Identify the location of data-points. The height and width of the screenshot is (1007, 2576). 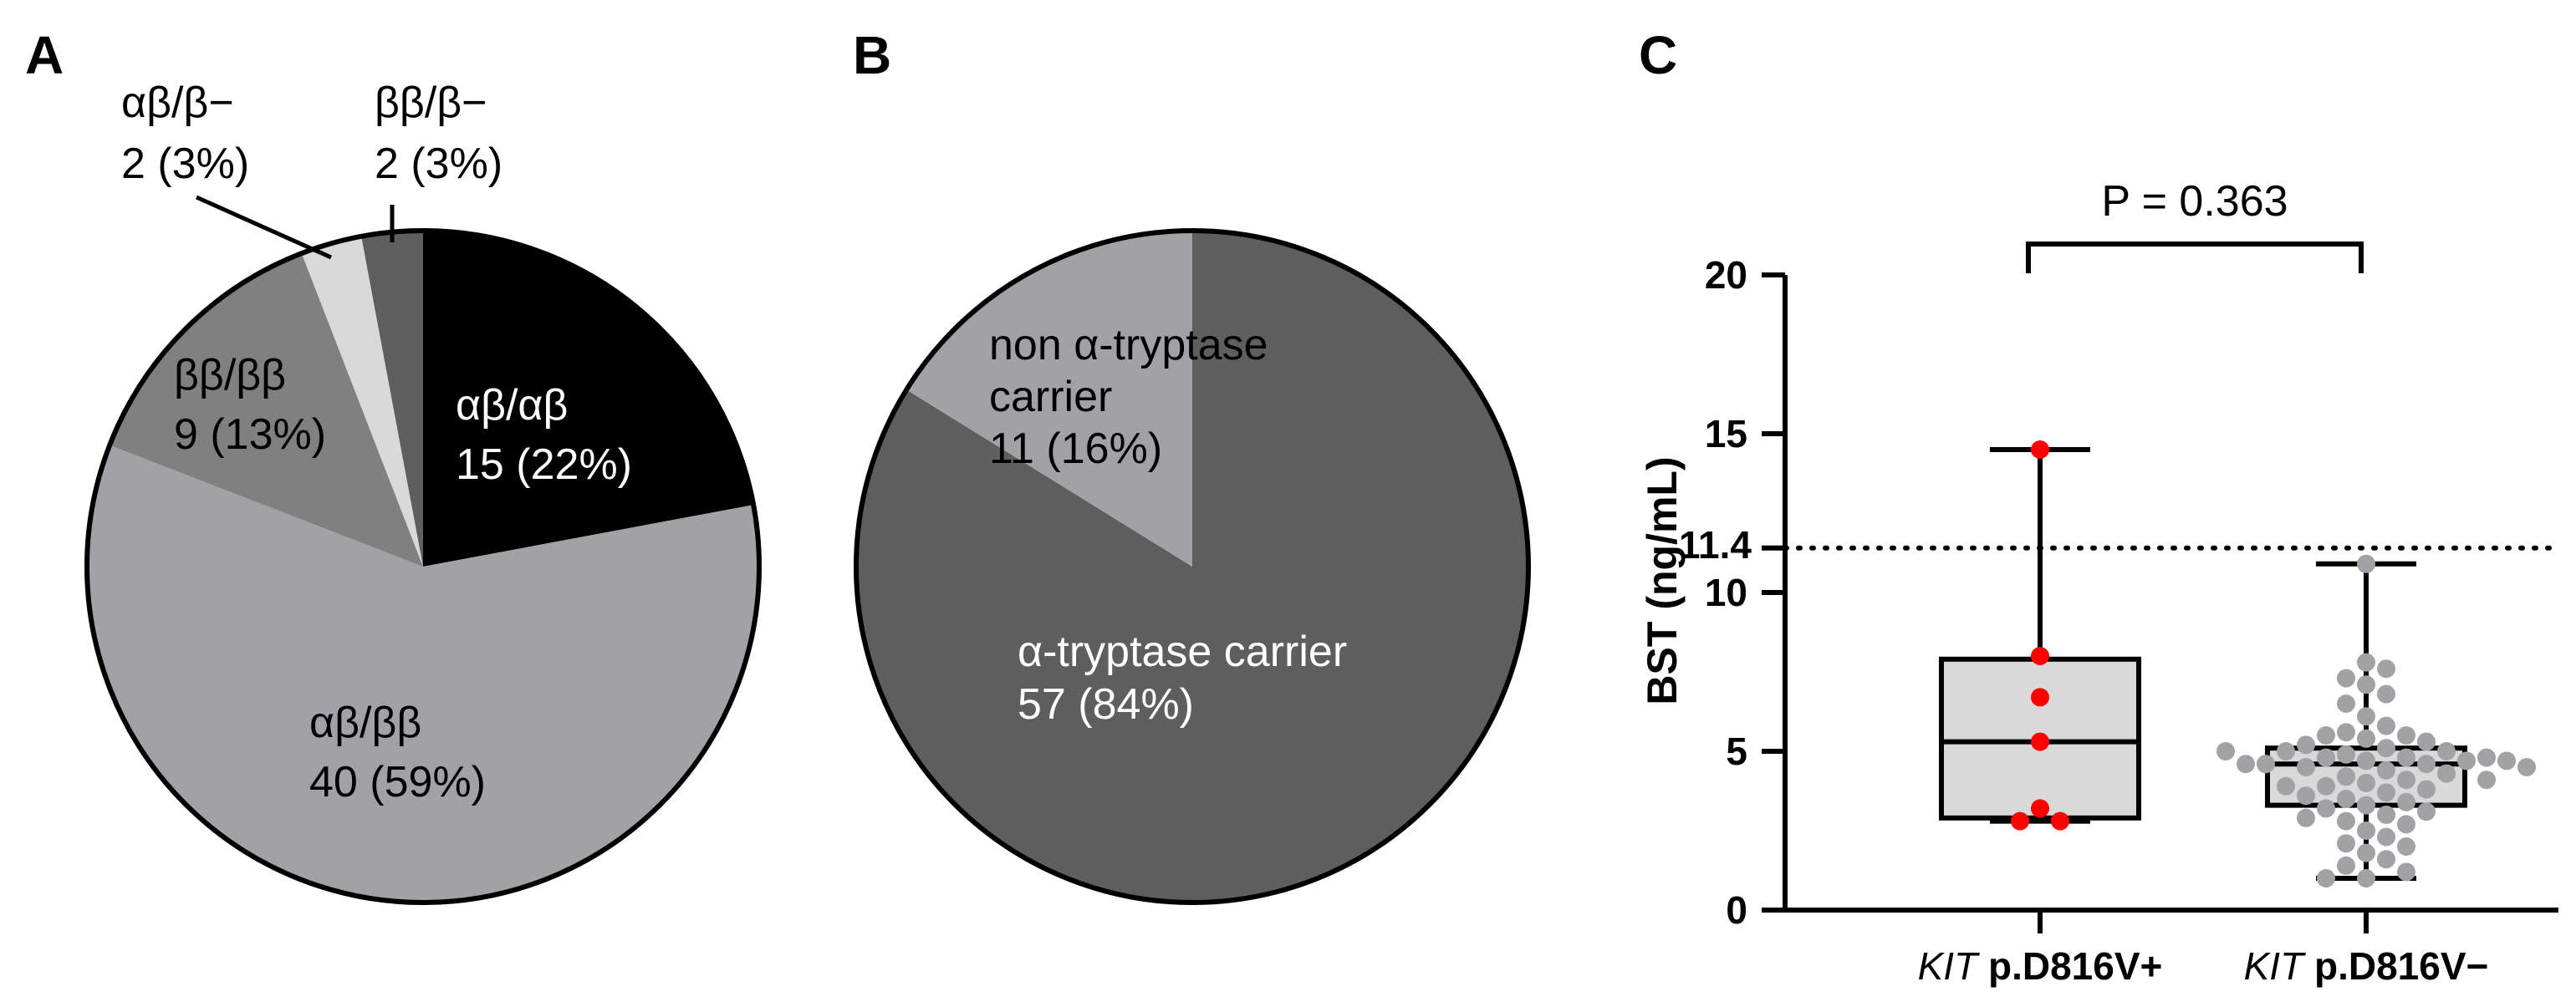
(2273, 664).